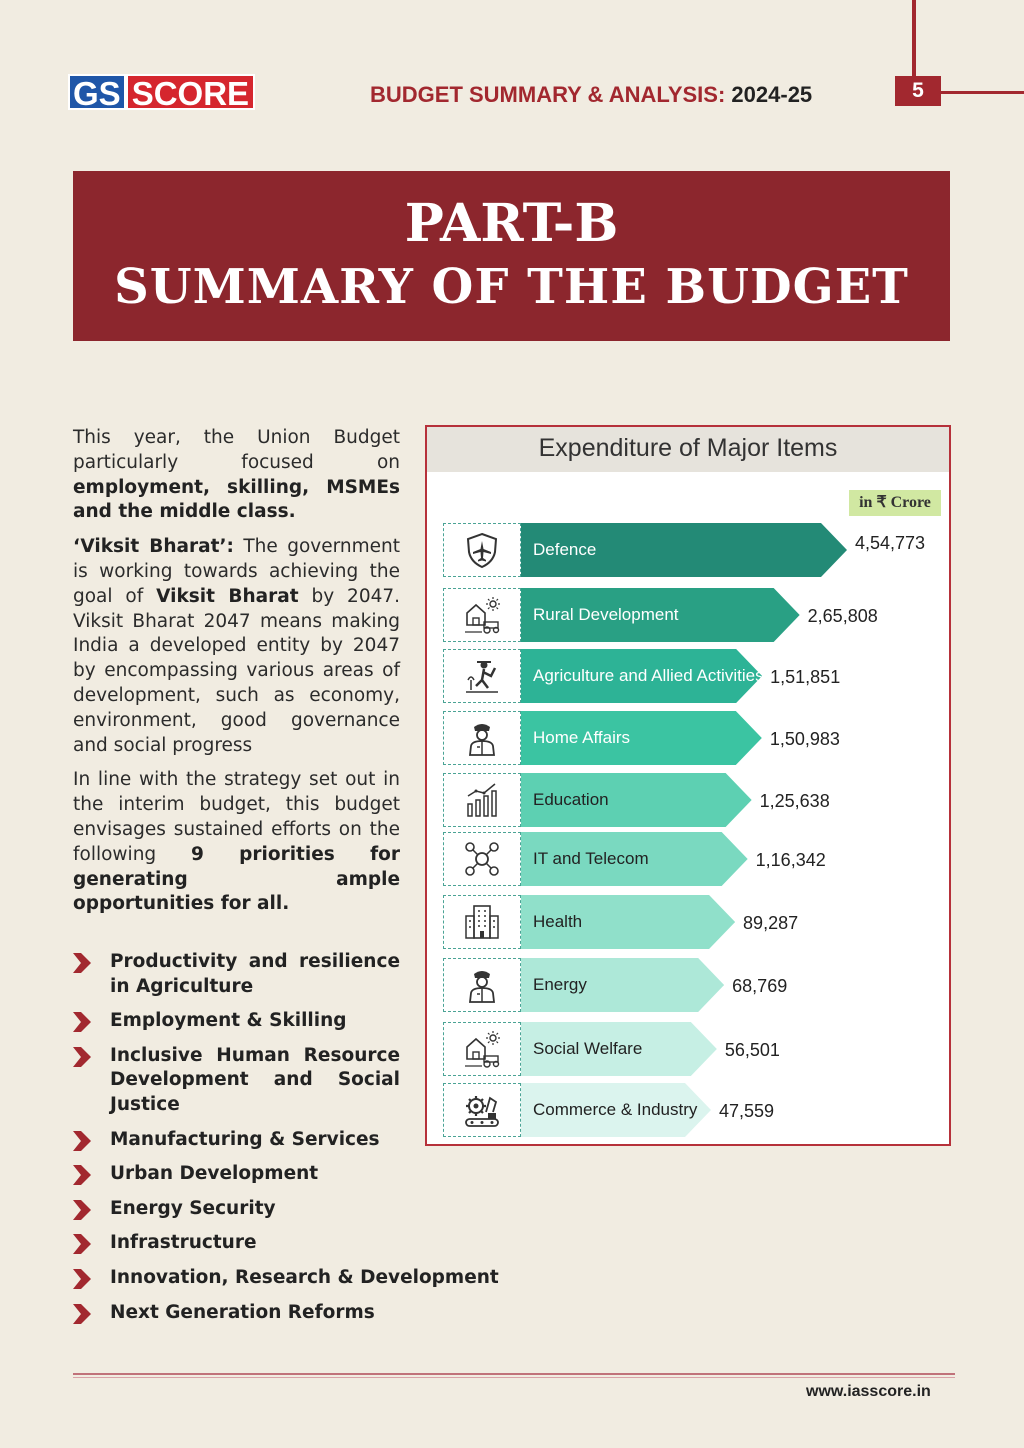  Describe the element at coordinates (565, 549) in the screenshot. I see `chart-category-label: Defence` at that location.